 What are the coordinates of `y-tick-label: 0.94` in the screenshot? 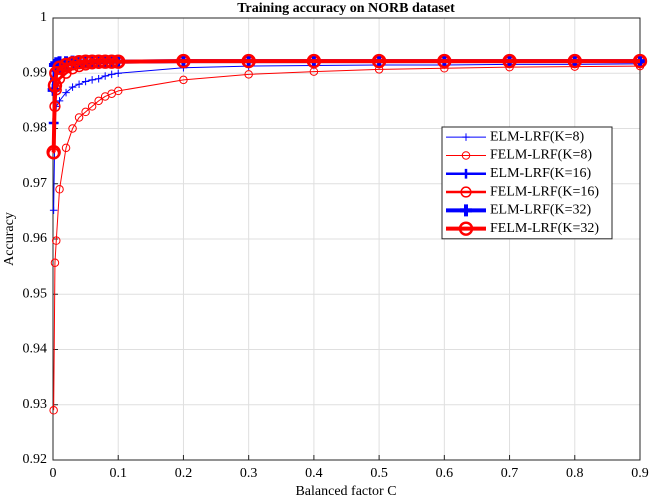 It's located at (35, 349).